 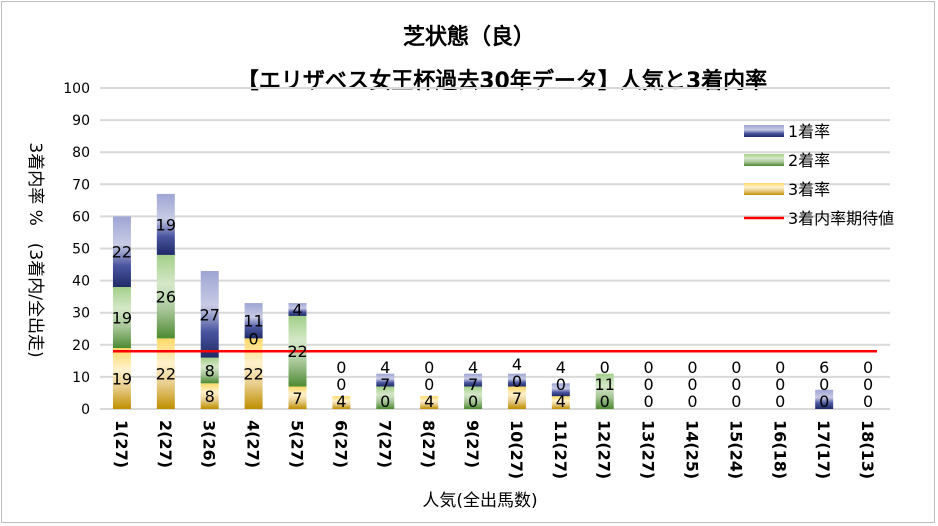 What do you see at coordinates (35, 249) in the screenshot?
I see `y-axis-label: 3着内率 % (3着内/全出走)` at bounding box center [35, 249].